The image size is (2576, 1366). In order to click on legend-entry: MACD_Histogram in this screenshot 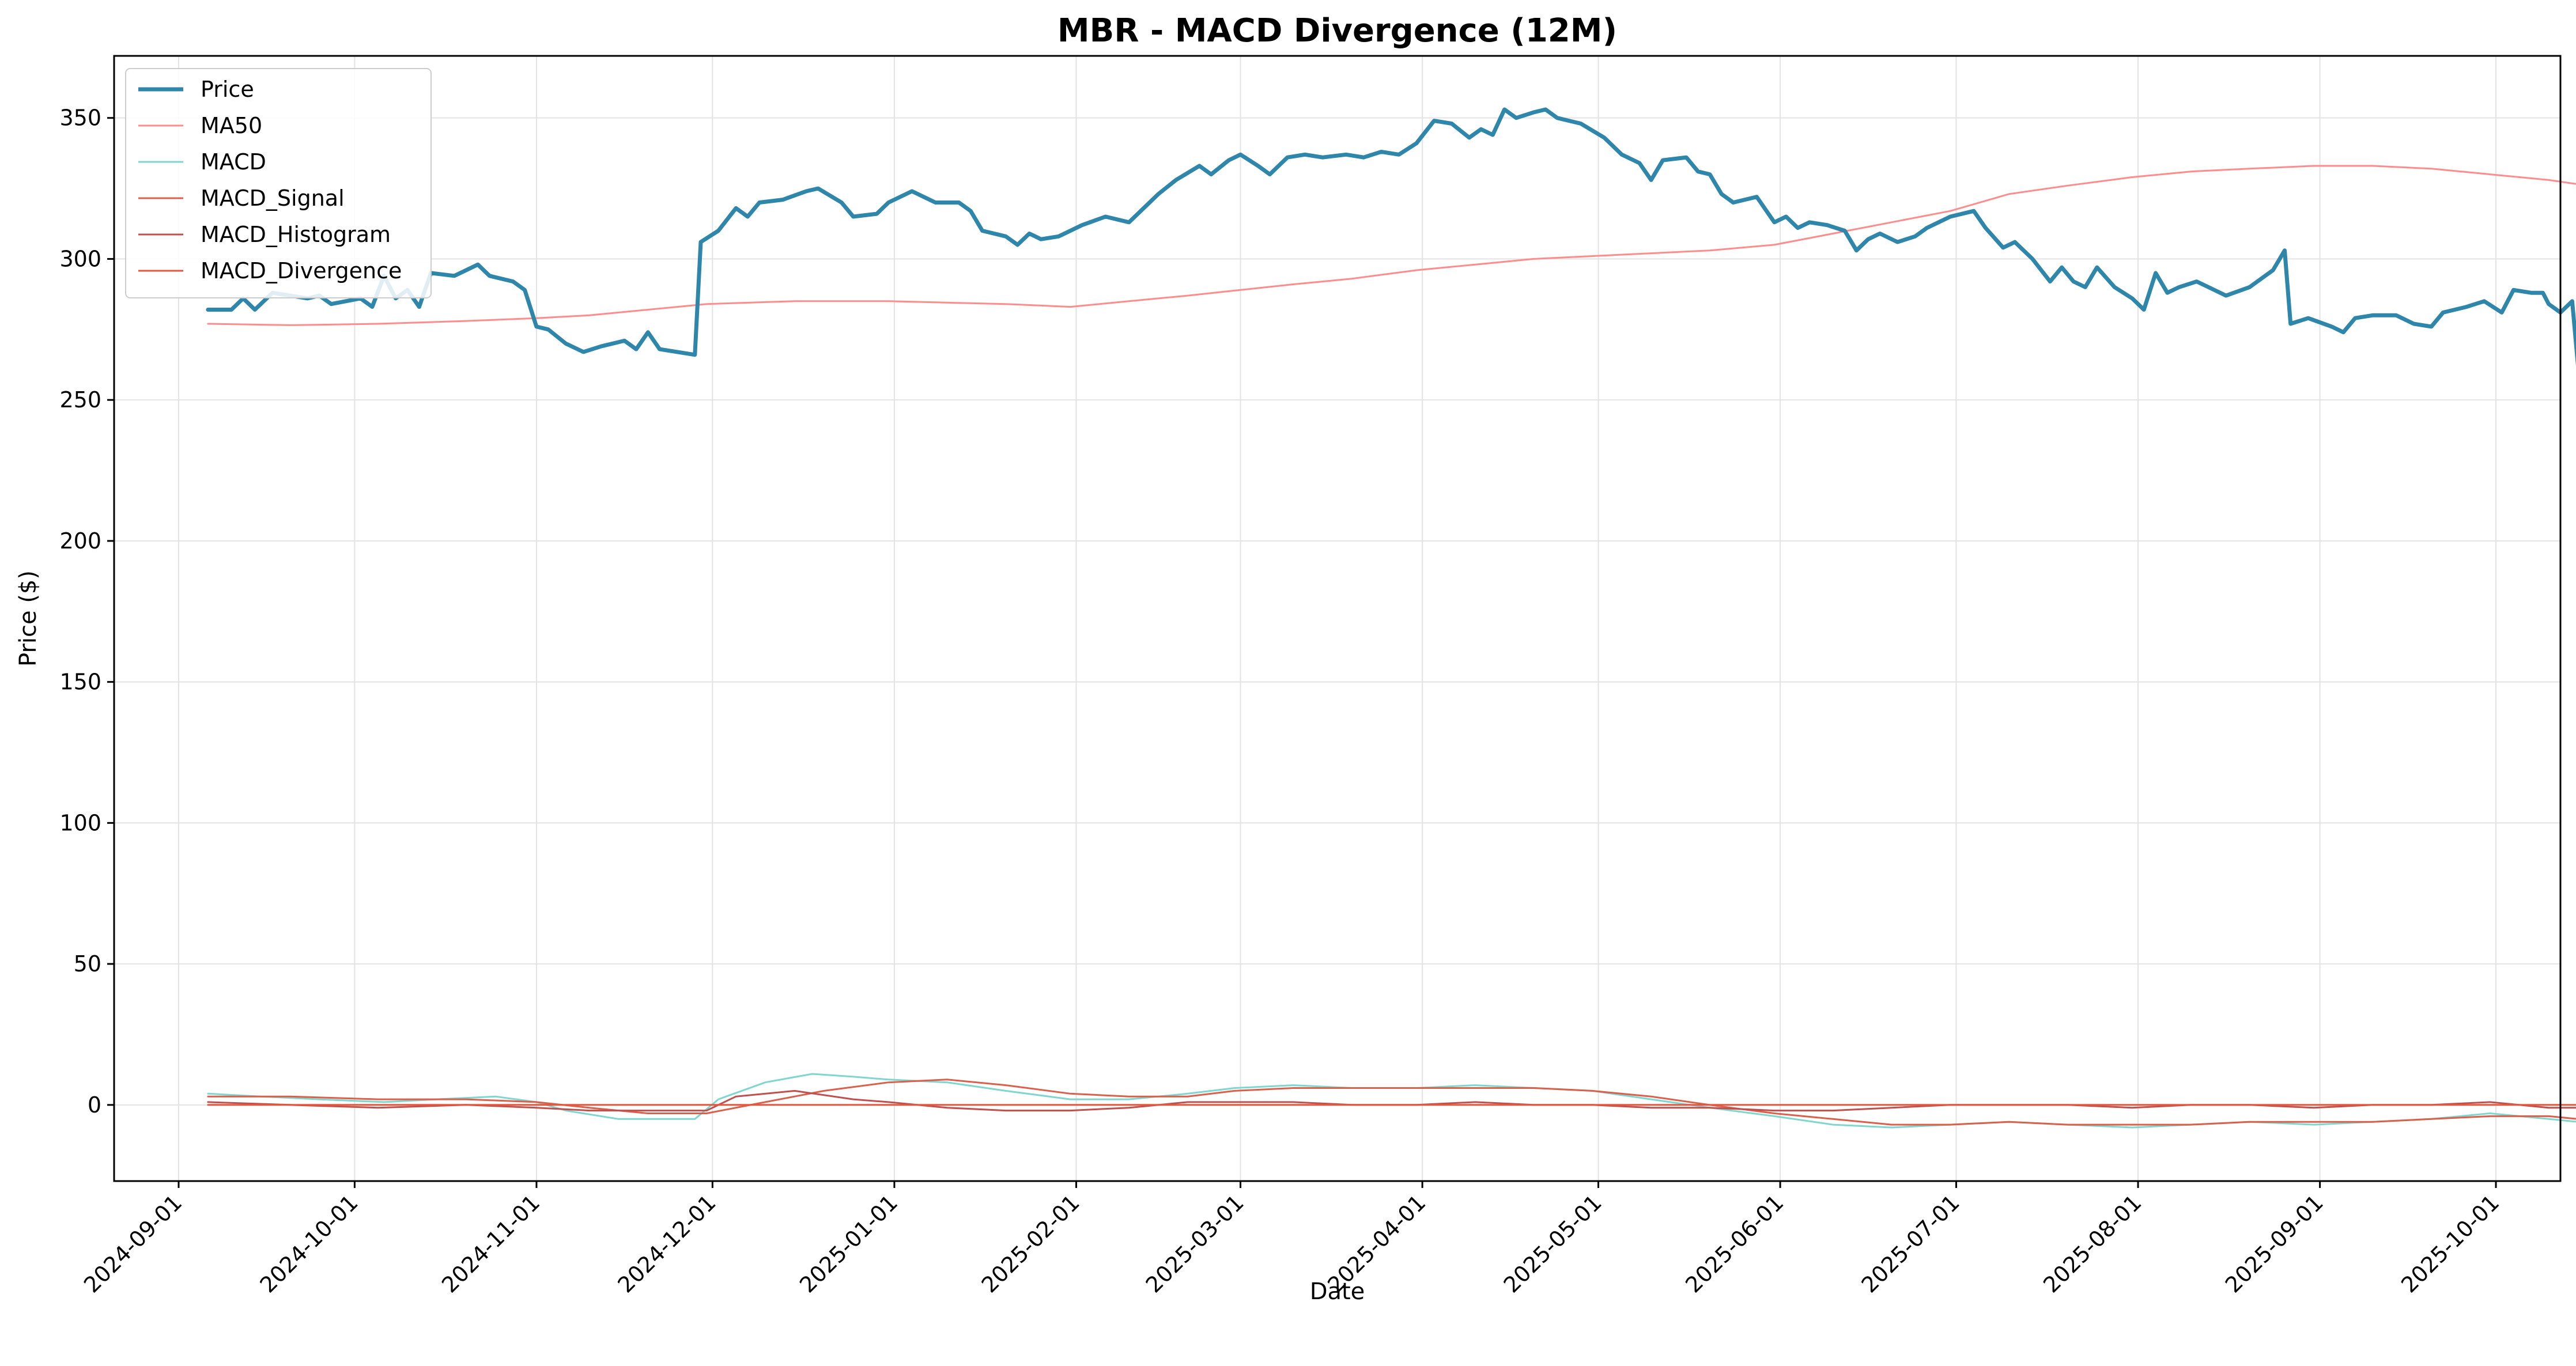, I will do `click(296, 234)`.